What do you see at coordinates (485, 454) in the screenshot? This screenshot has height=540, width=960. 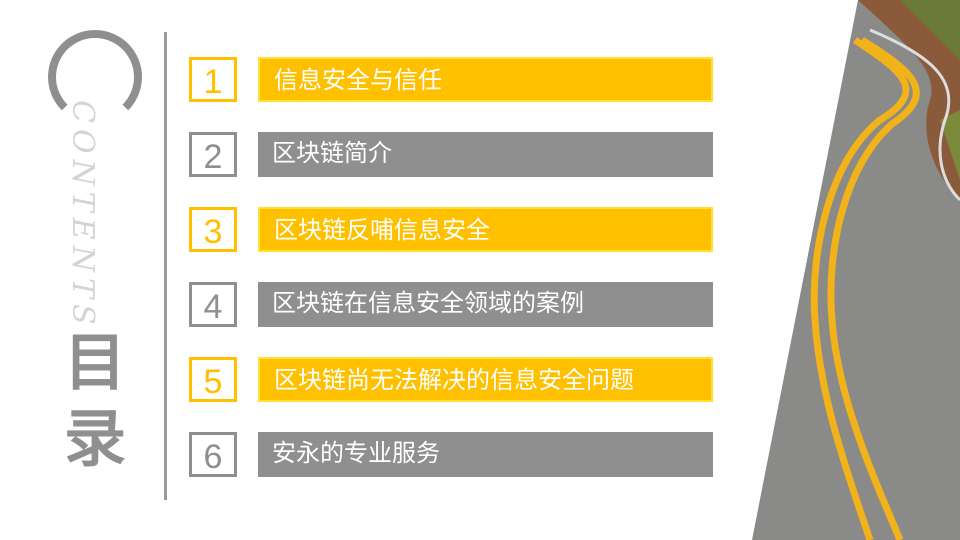 I see `item-label: 安永的专业服务` at bounding box center [485, 454].